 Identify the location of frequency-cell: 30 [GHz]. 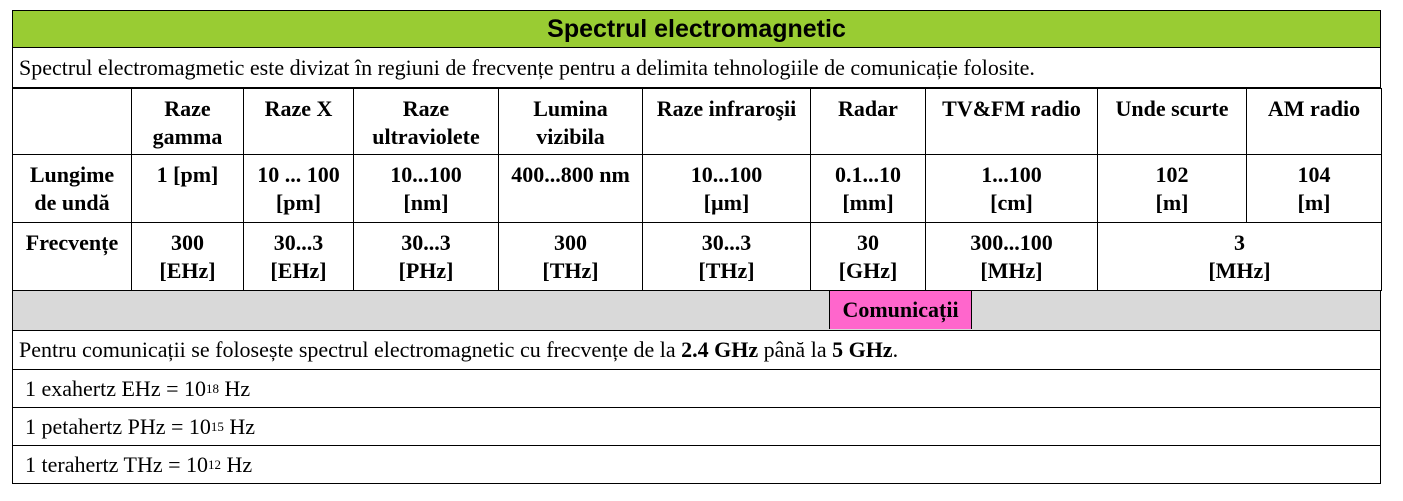
(868, 256).